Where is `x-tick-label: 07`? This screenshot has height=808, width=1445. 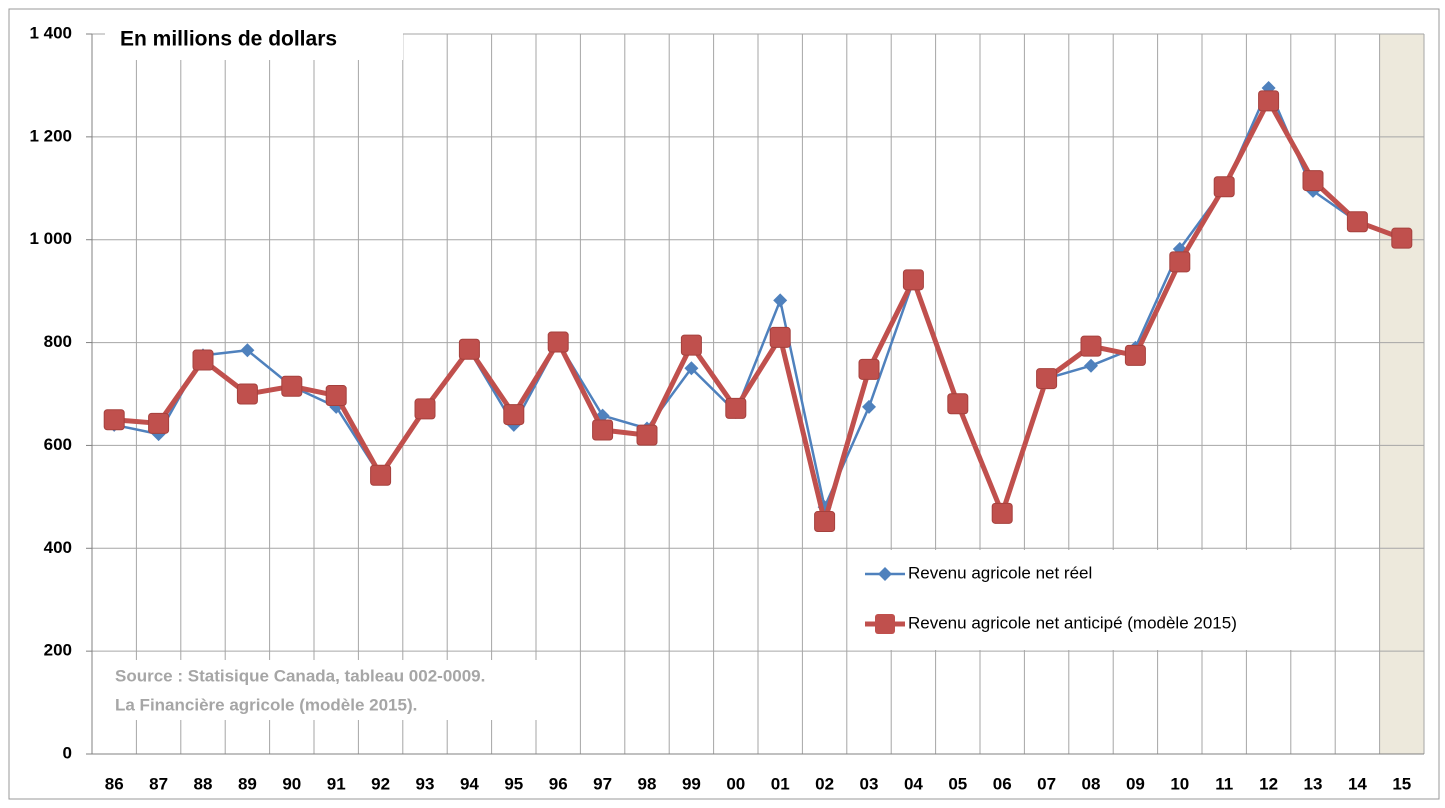
x-tick-label: 07 is located at coordinates (1046, 783).